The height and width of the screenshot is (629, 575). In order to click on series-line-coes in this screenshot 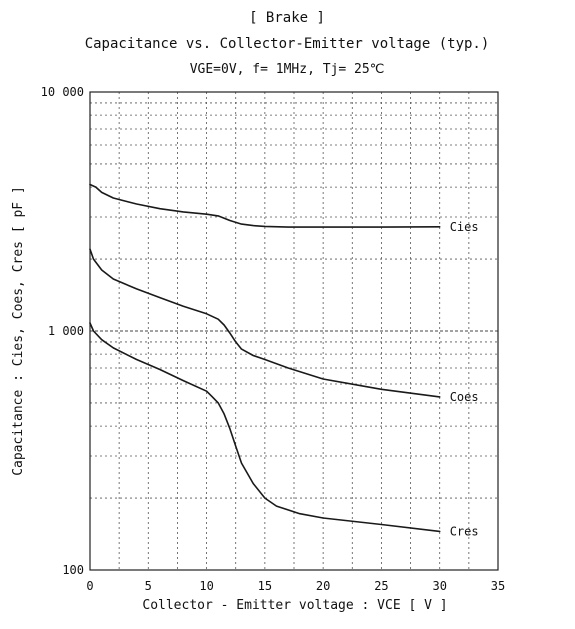, I will do `click(265, 323)`.